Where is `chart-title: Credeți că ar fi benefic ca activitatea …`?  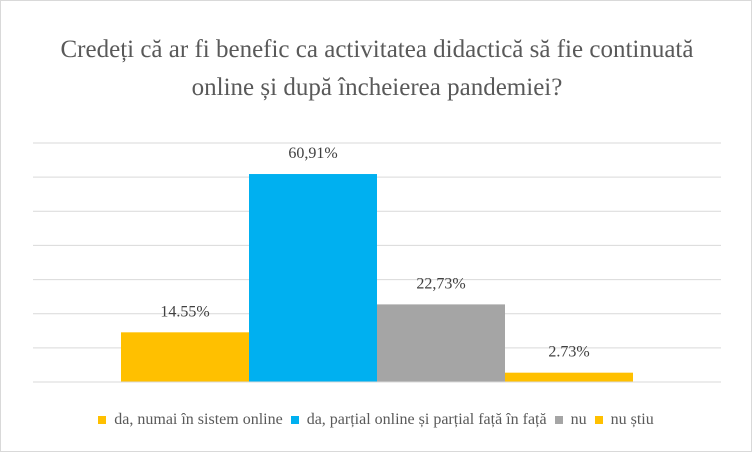 chart-title: Credeți că ar fi benefic ca activitatea … is located at coordinates (377, 68).